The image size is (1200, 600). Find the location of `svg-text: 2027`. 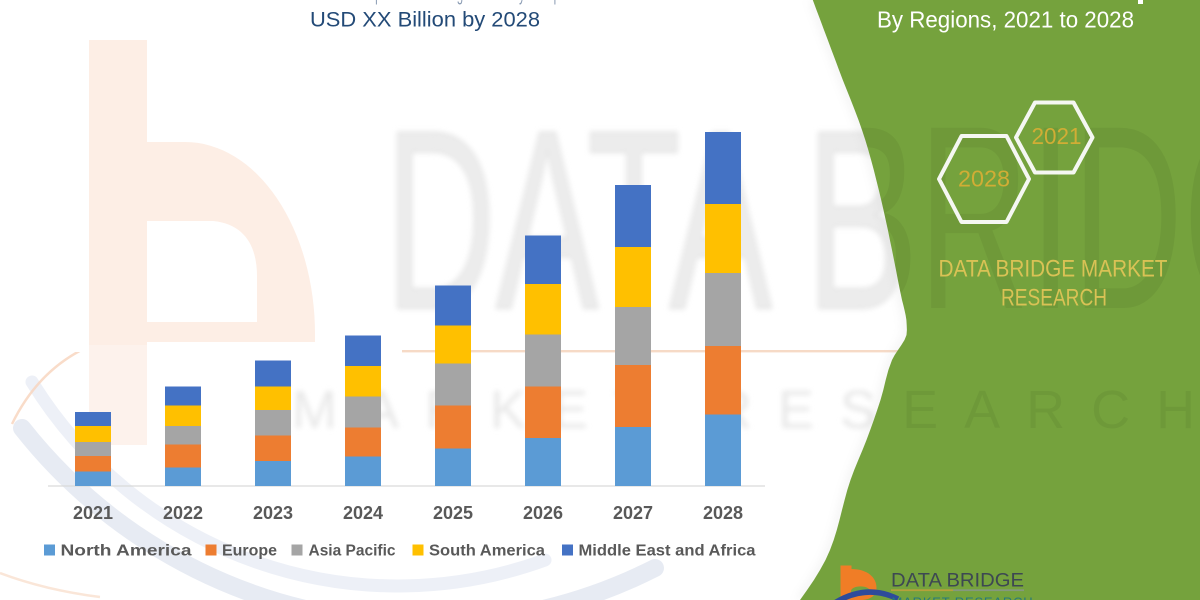

svg-text: 2027 is located at coordinates (633, 513).